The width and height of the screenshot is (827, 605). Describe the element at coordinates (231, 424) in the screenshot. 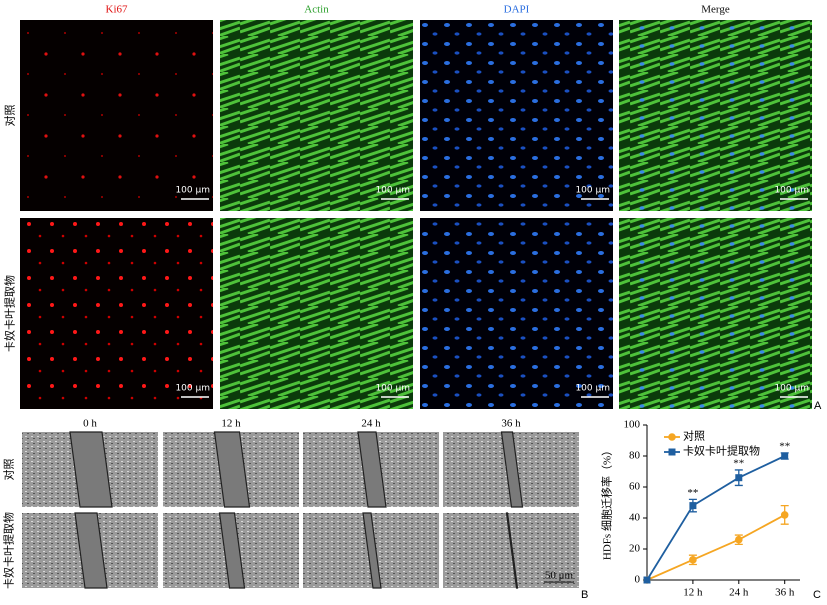

I see `column-header: 12 h` at that location.